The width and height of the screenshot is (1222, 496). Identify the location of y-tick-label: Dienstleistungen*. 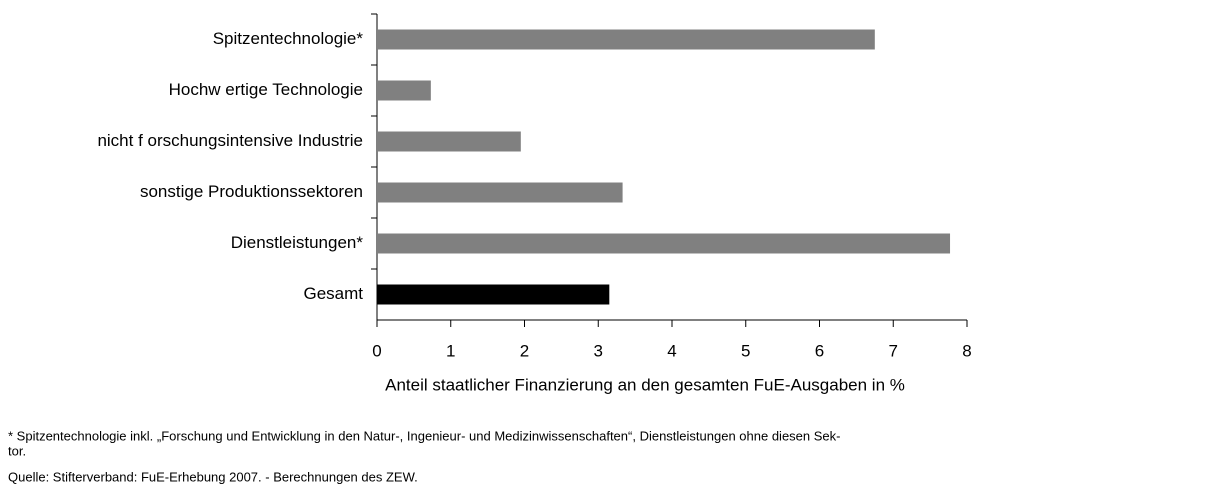
(297, 242).